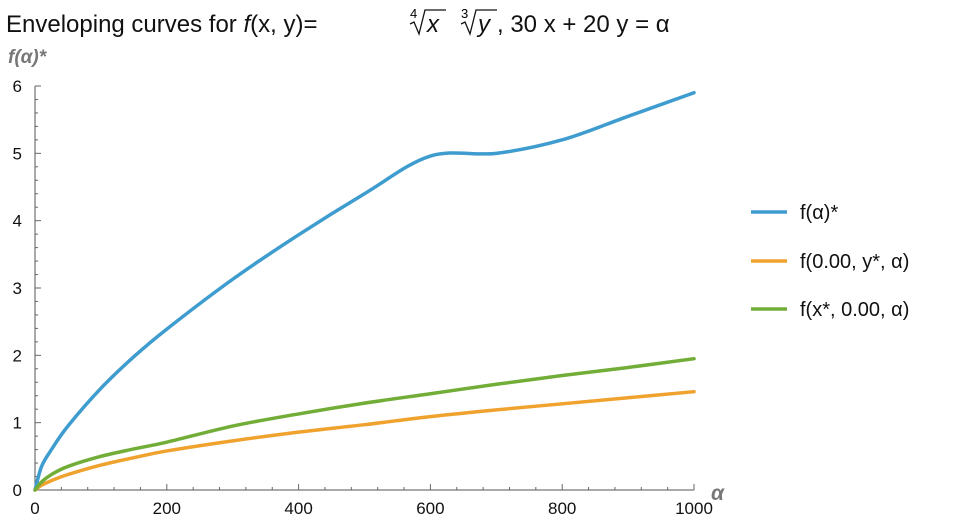 The width and height of the screenshot is (968, 527). Describe the element at coordinates (854, 310) in the screenshot. I see `legend-label-3: f(x*, 0.00, α)` at that location.